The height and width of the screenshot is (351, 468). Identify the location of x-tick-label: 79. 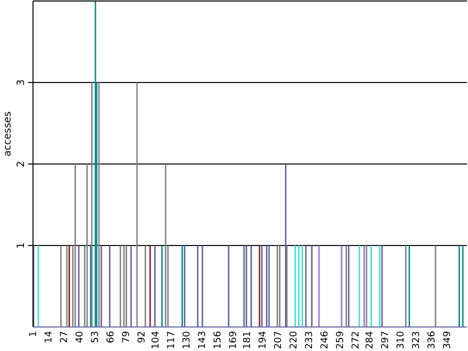
(126, 337).